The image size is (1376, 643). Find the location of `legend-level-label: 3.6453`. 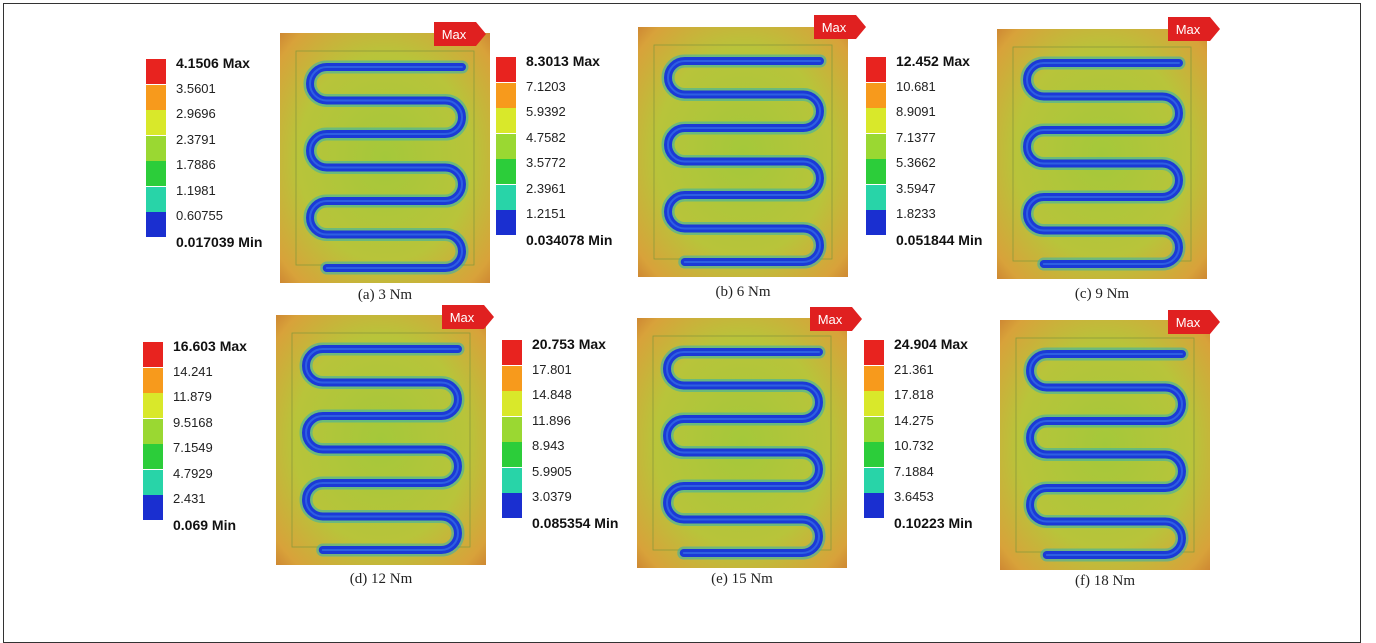

legend-level-label: 3.6453 is located at coordinates (914, 496).